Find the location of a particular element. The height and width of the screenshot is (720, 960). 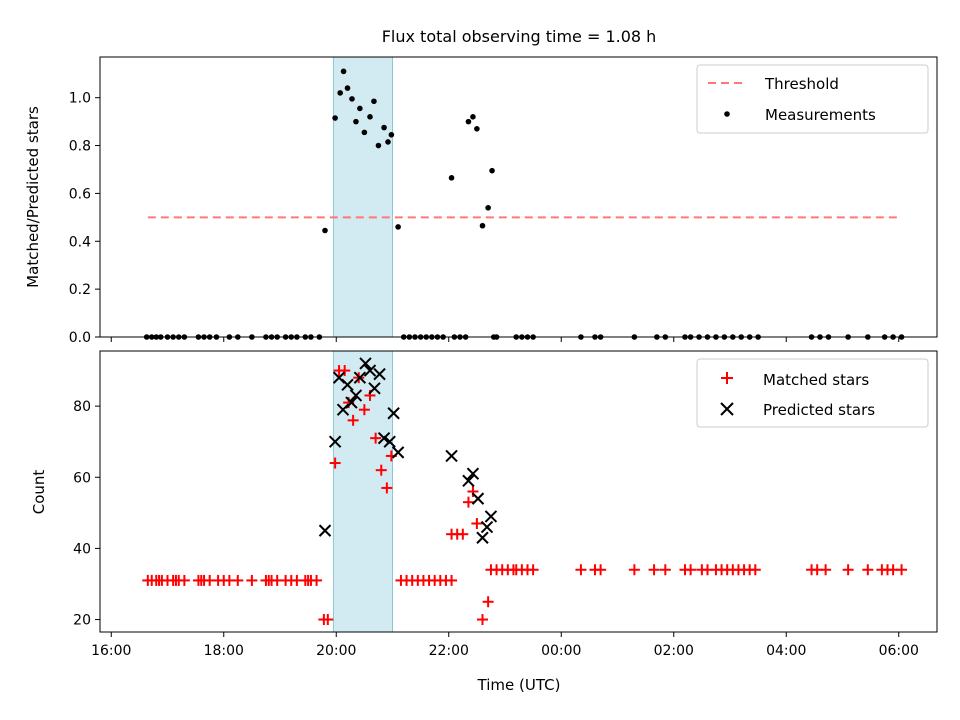

top-y-axis-label: Matched/Predicted stars is located at coordinates (33, 197).